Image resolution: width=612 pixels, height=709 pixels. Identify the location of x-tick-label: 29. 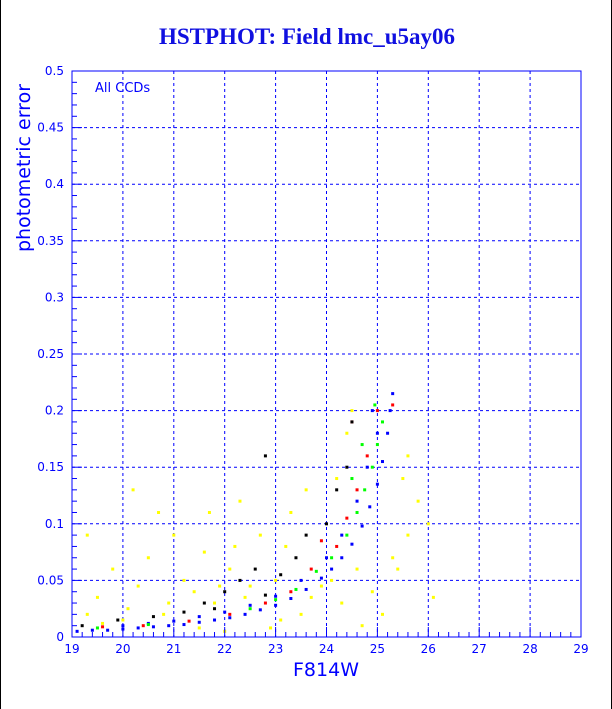
(580, 649).